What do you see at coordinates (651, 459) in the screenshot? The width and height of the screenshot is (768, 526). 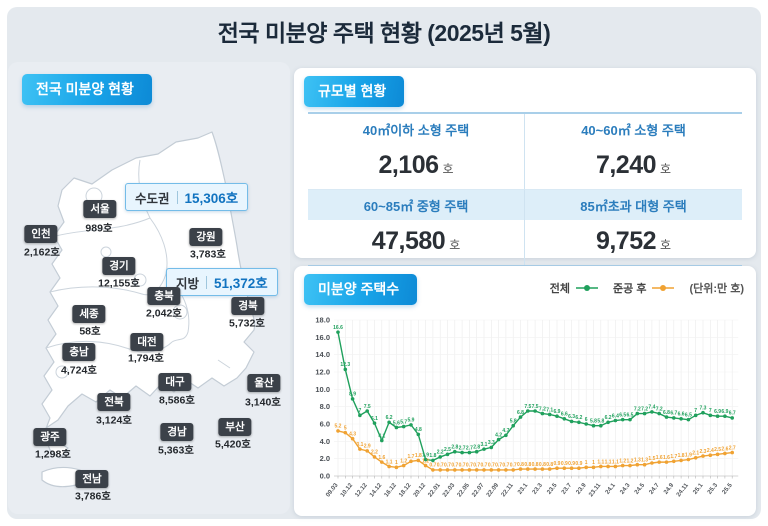 I see `data-point-label: 1.5` at bounding box center [651, 459].